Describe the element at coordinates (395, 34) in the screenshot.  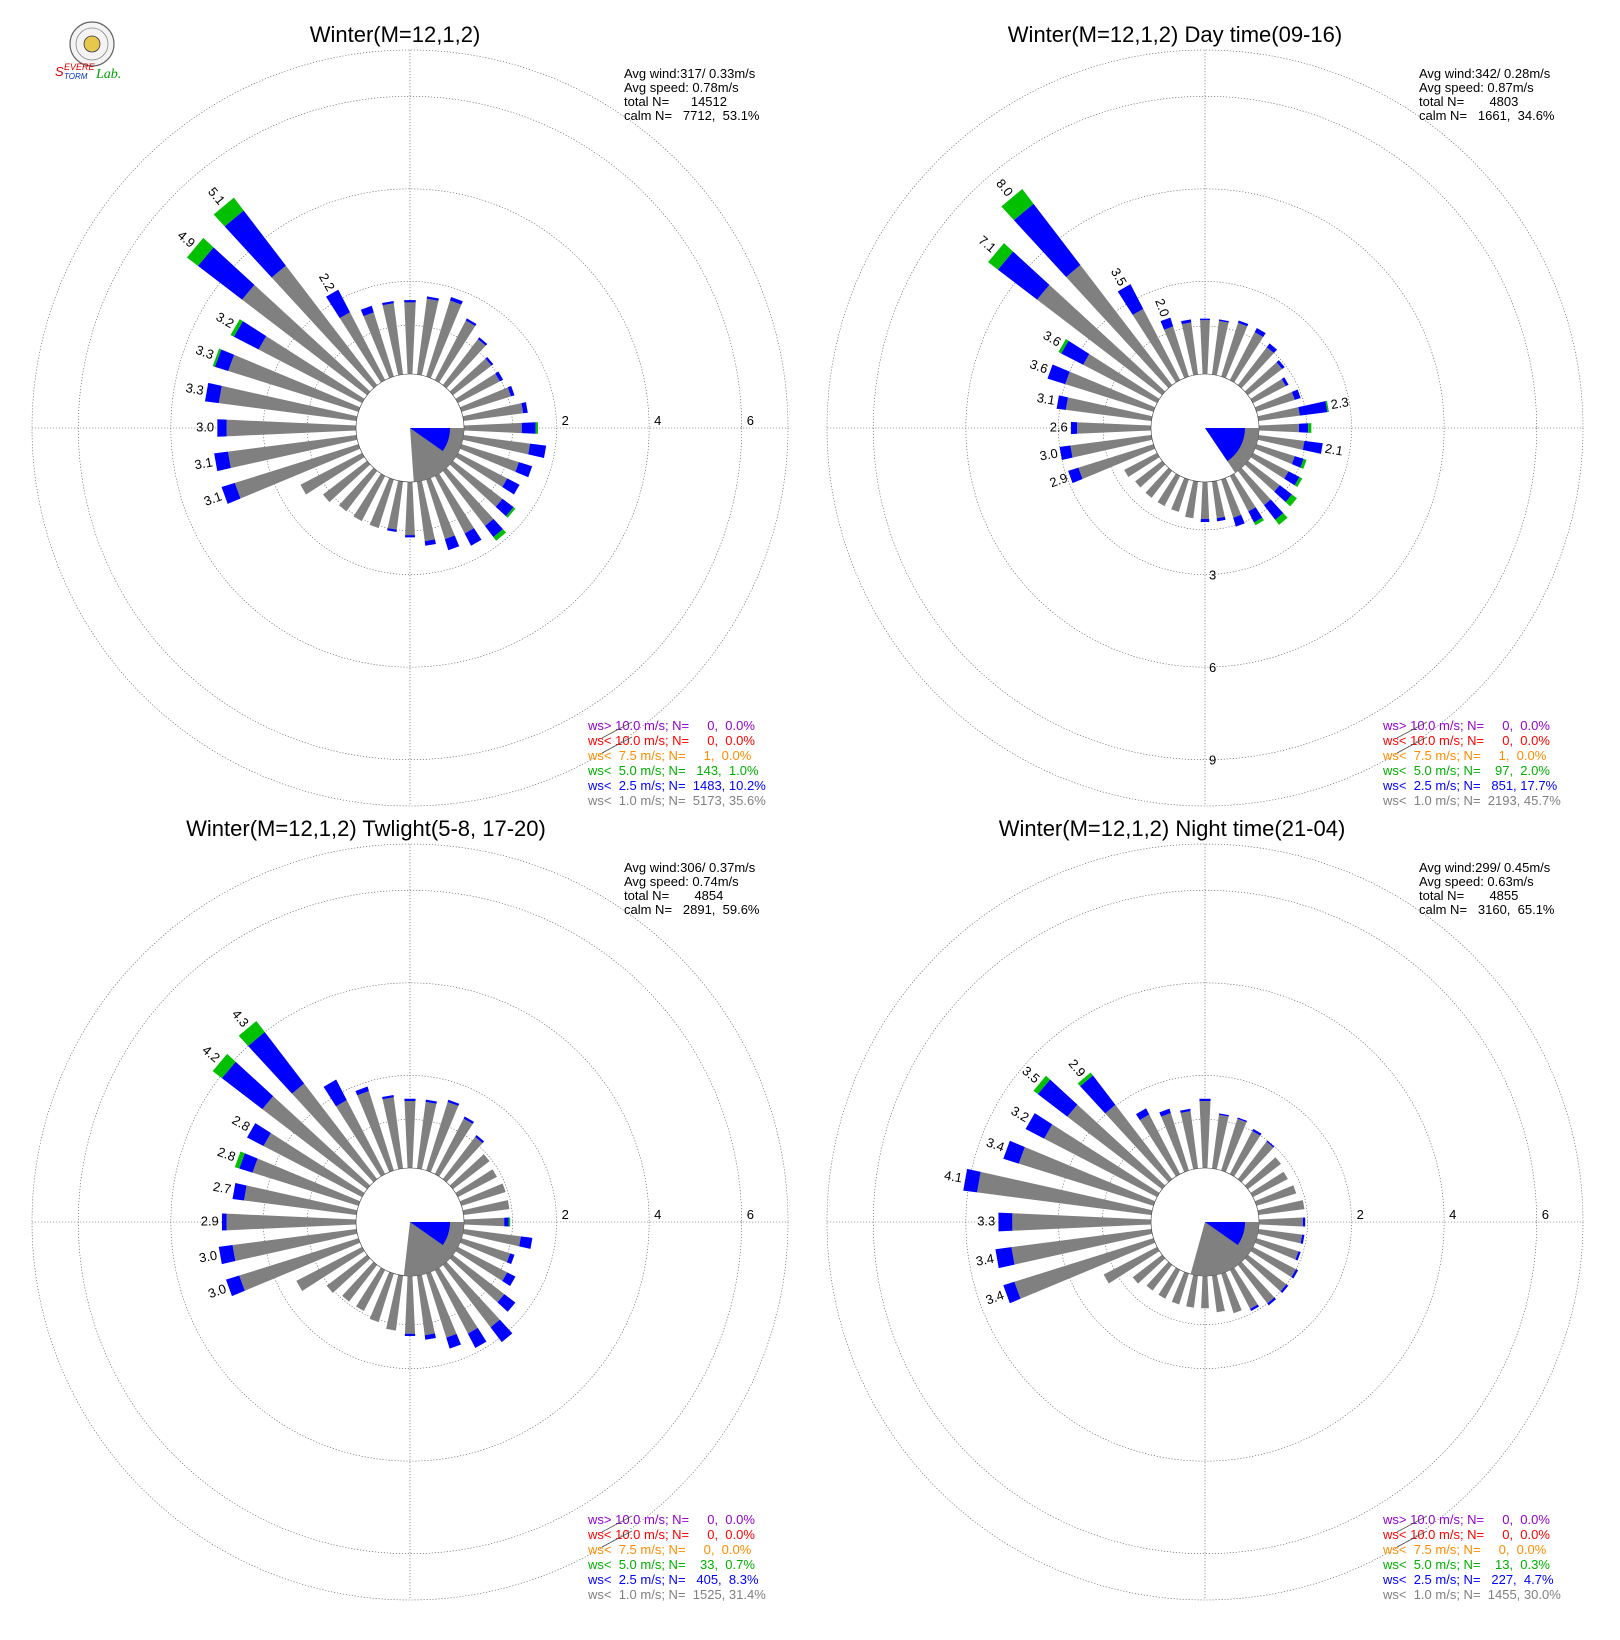
I see `chart-title: Winter(M=12,1,2)` at that location.